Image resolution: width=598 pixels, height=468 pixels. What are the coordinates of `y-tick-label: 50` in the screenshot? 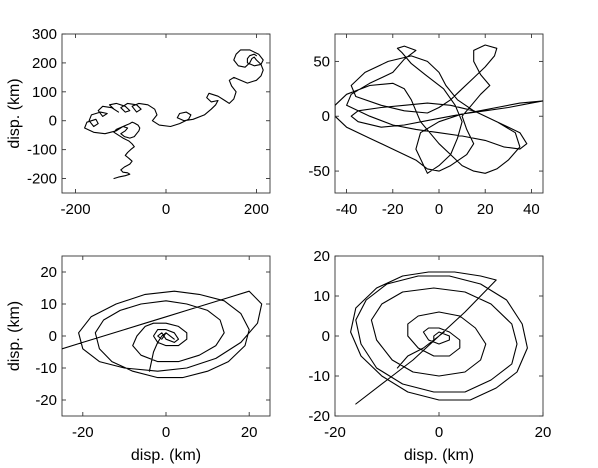 It's located at (321, 61).